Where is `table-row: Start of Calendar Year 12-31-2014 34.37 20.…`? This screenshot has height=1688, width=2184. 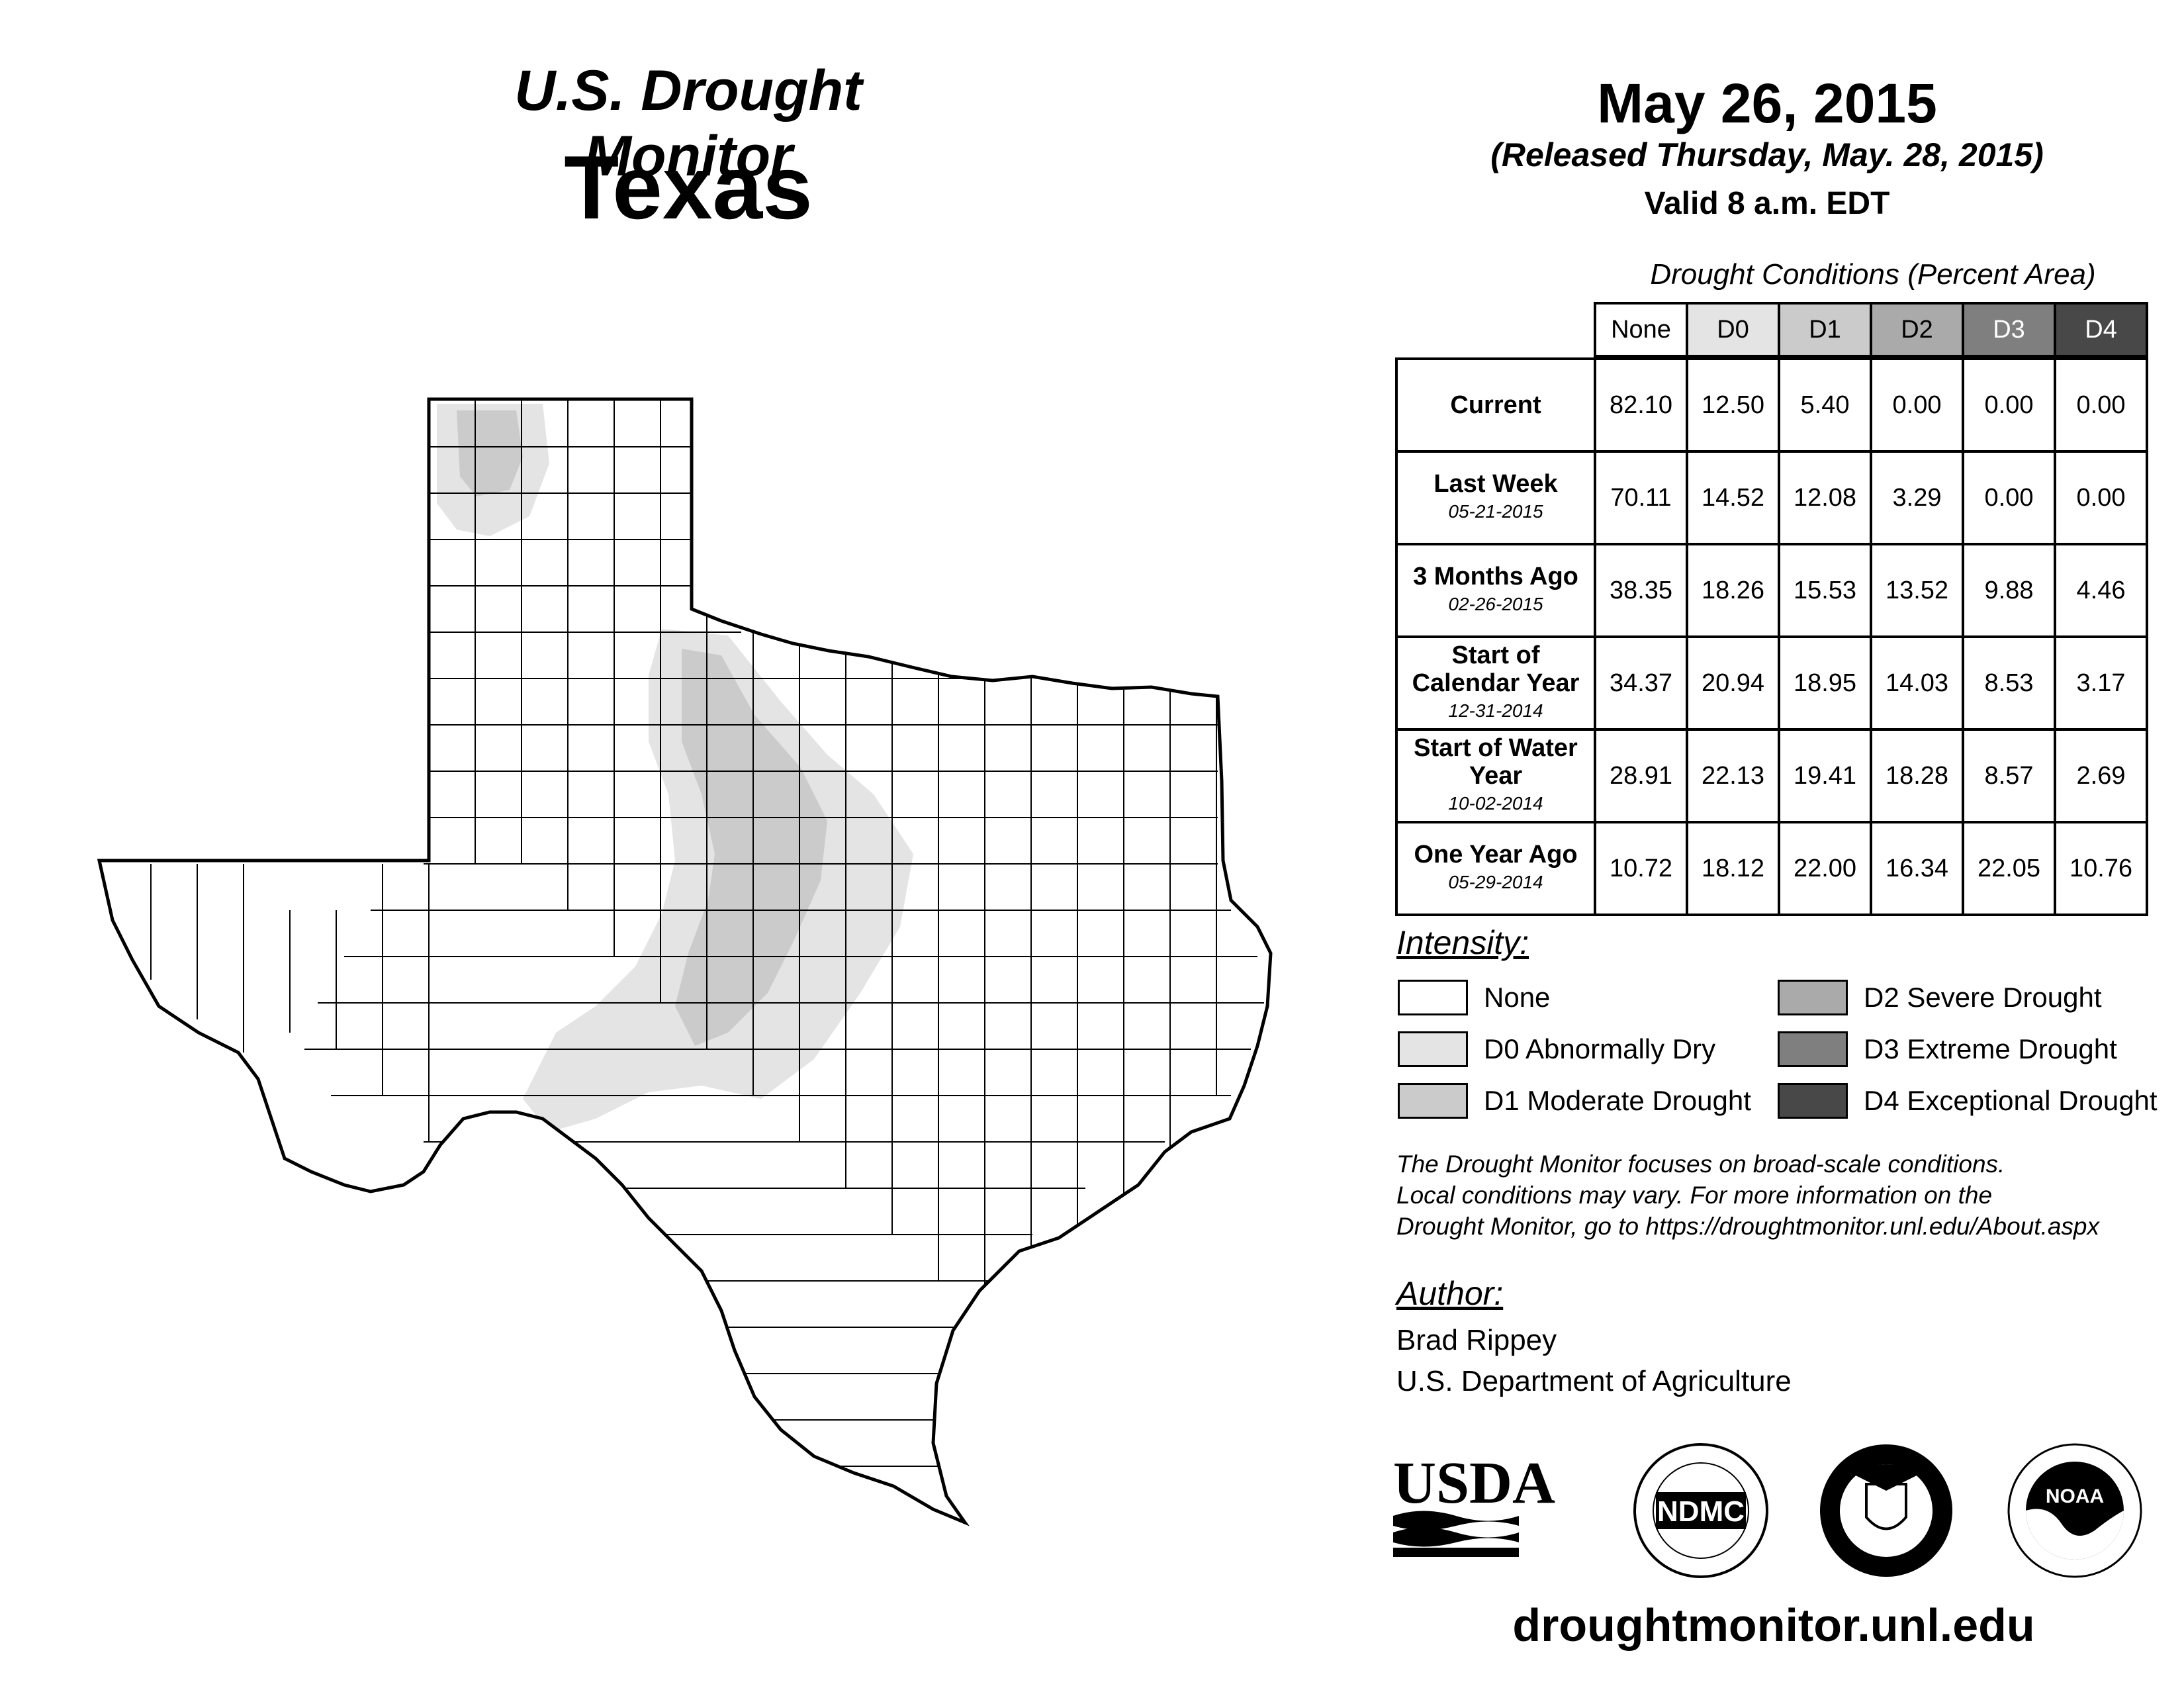 table-row: Start of Calendar Year 12-31-2014 34.37 20.… is located at coordinates (1772, 683).